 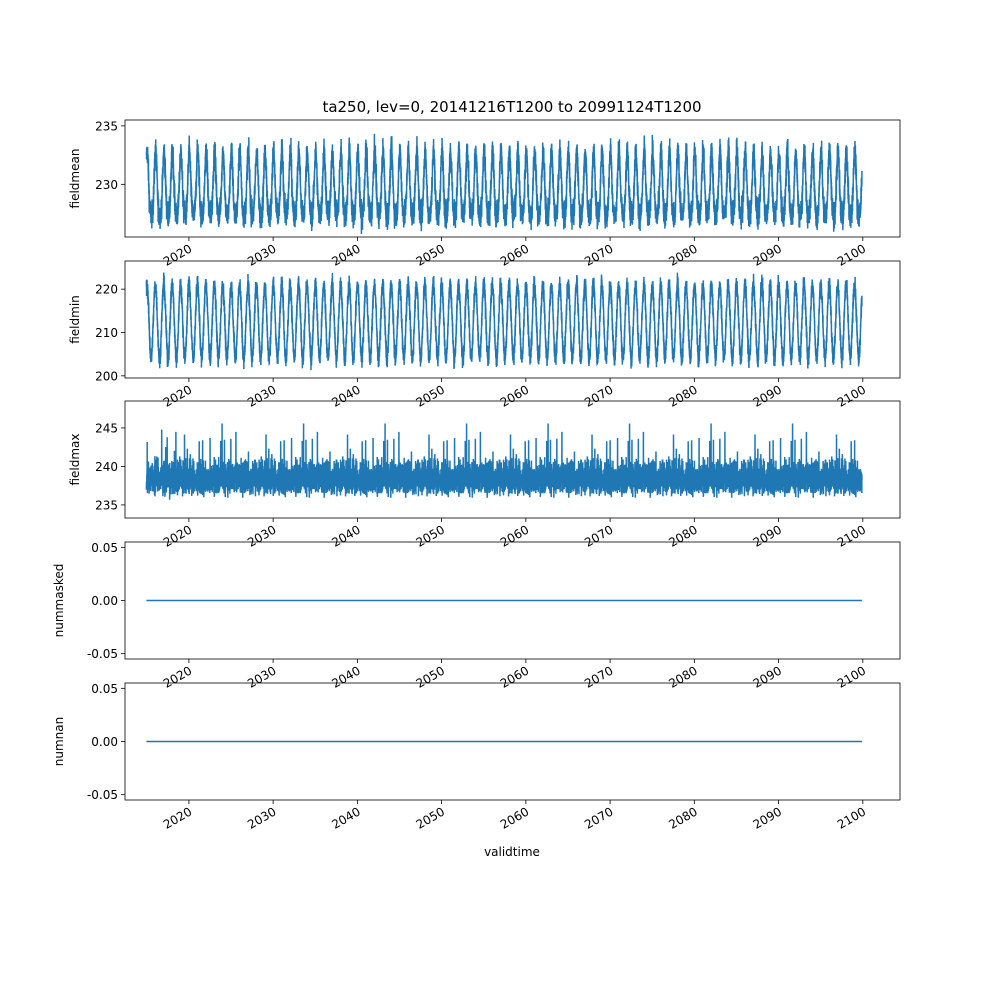 What do you see at coordinates (59, 741) in the screenshot?
I see `y-axis-label: numnan` at bounding box center [59, 741].